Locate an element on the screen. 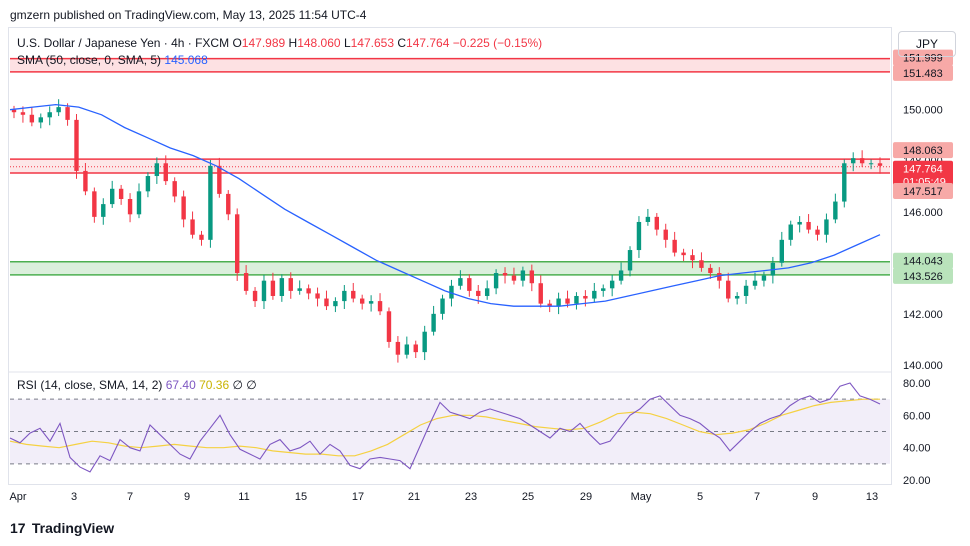 The width and height of the screenshot is (970, 546). tradingview-footer: 17 TradingView is located at coordinates (62, 528).